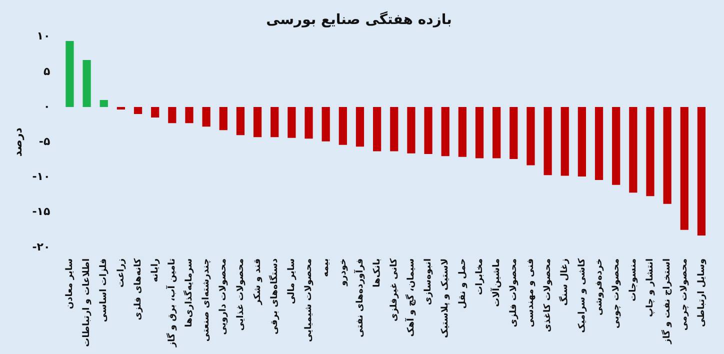 The width and height of the screenshot is (724, 354). What do you see at coordinates (394, 290) in the screenshot?
I see `x-tick-label: کانی غیرفلزی` at bounding box center [394, 290].